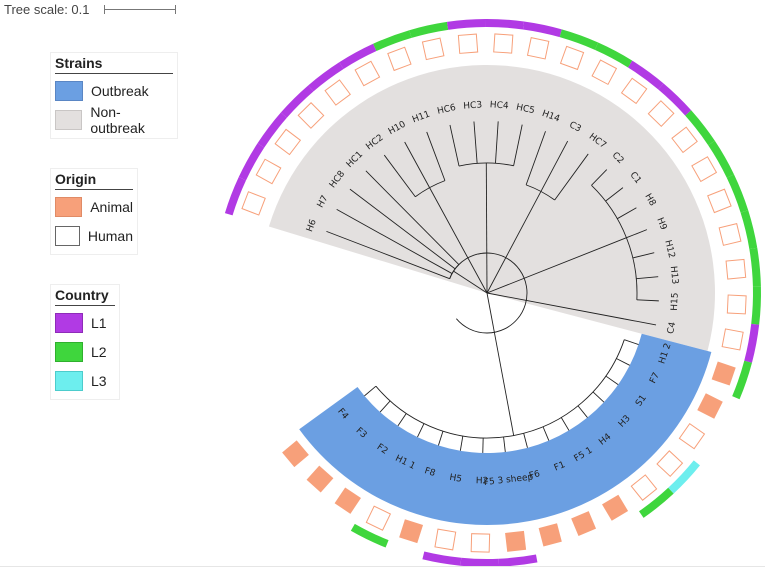 This screenshot has width=765, height=572. Describe the element at coordinates (560, 466) in the screenshot. I see `leaf-label: F1` at that location.